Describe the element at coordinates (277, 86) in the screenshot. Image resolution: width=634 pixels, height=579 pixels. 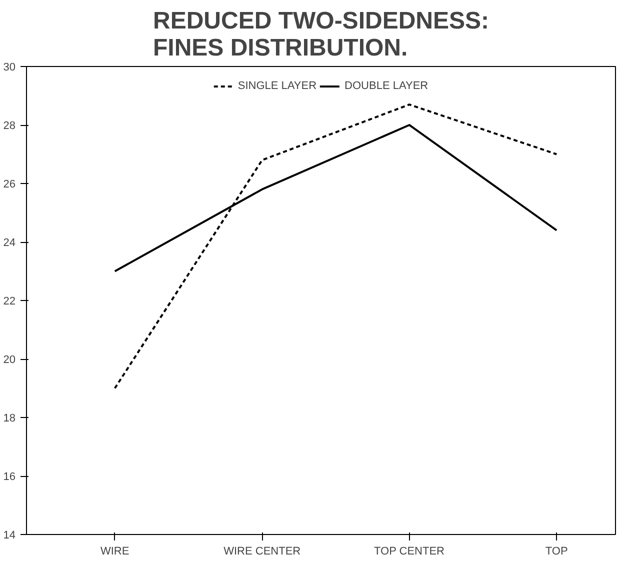
I see `legend-label: SINGLE LAYER` at that location.